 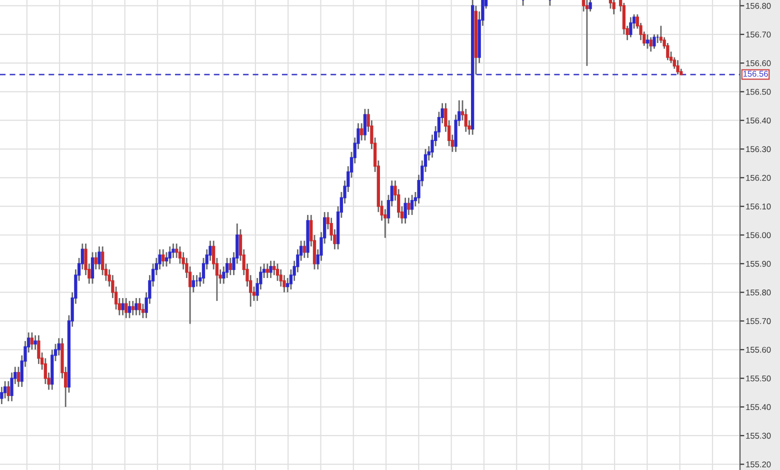 I want to click on y-tick-label: 156.20, so click(x=758, y=177).